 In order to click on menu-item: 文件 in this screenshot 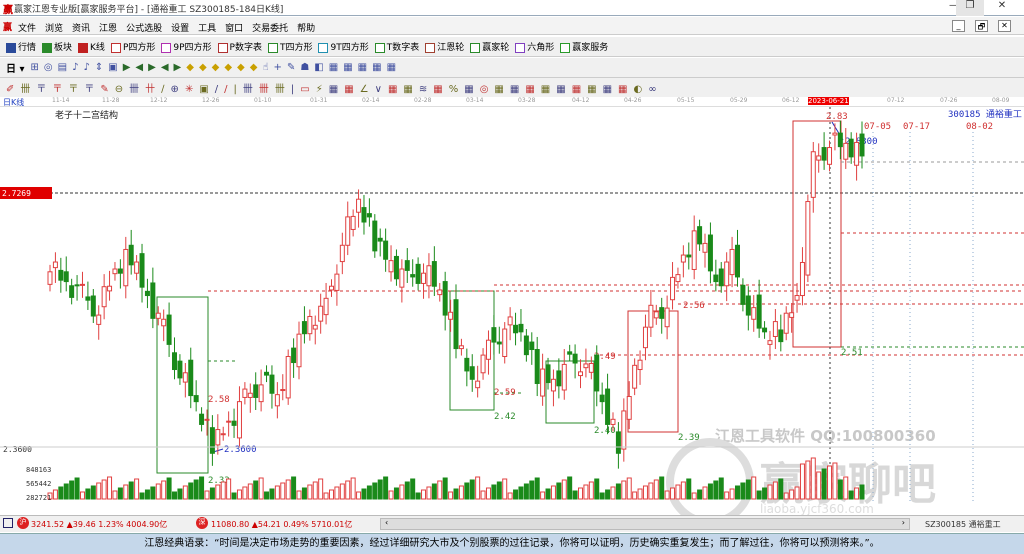, I will do `click(27, 29)`.